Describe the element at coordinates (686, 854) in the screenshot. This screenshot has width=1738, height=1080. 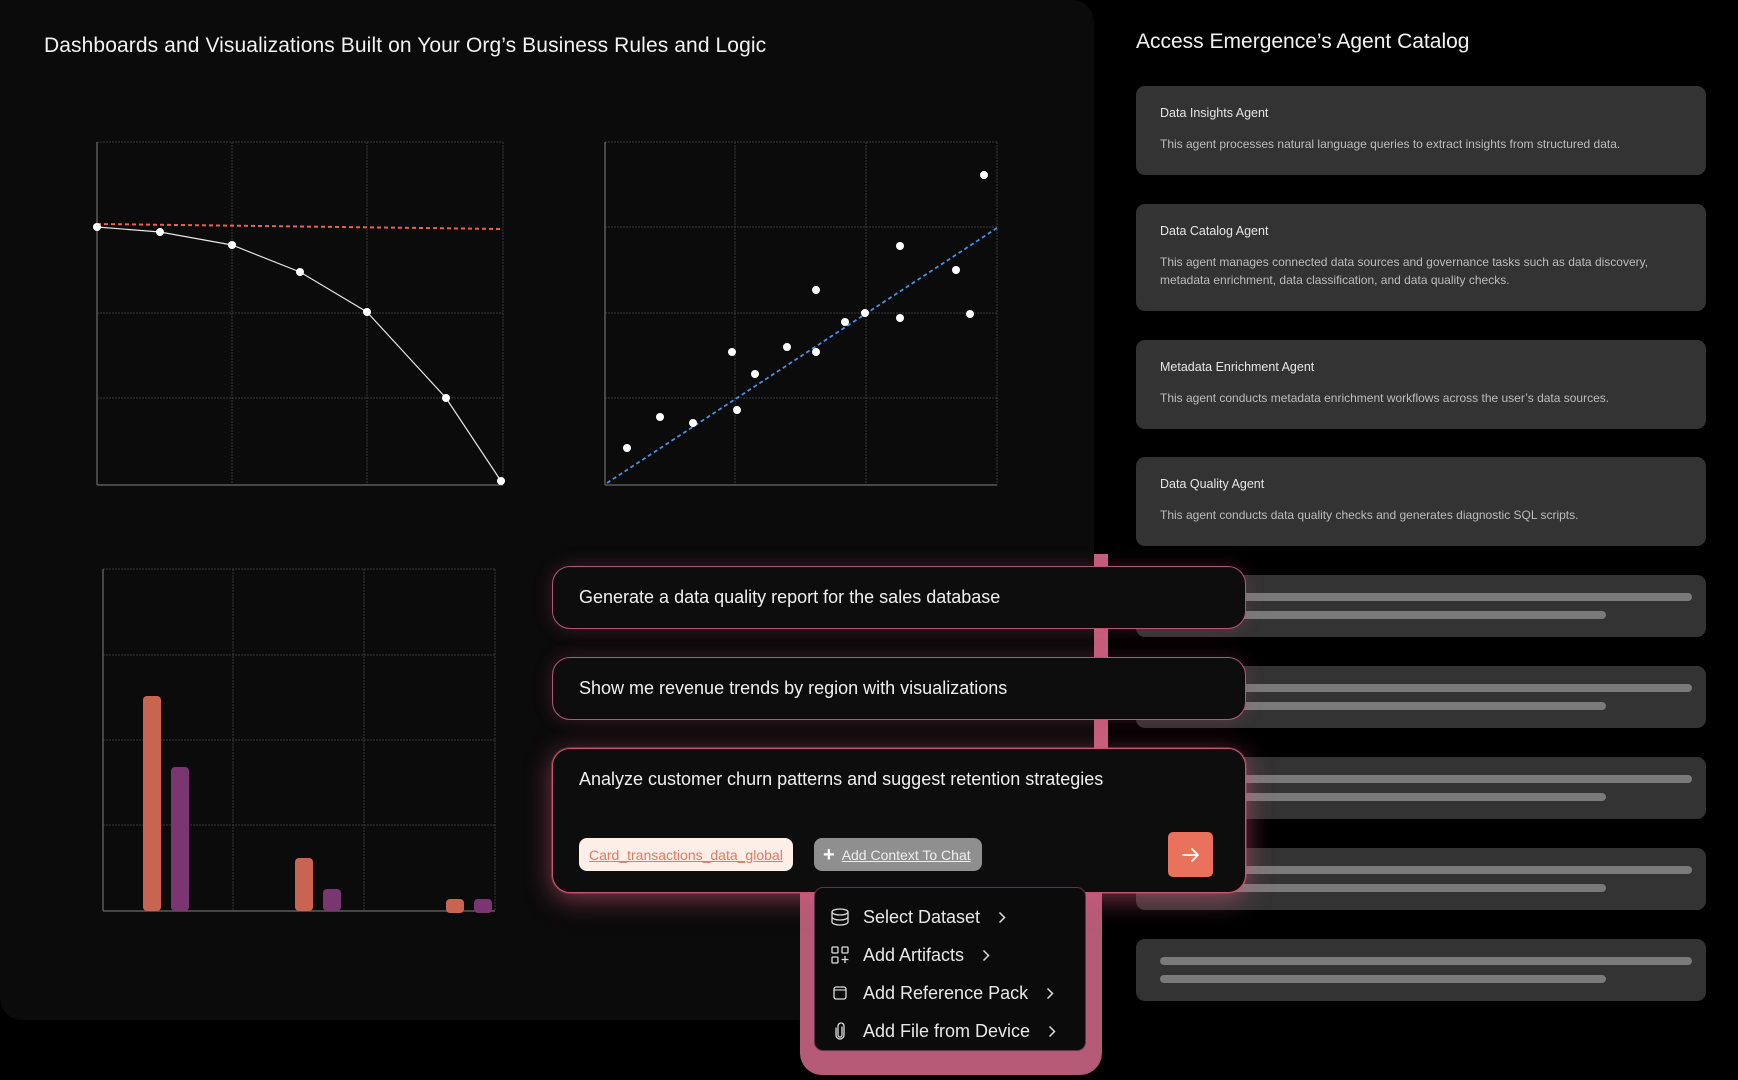
I see `dataset-chip: Card_transactions_data_global` at that location.